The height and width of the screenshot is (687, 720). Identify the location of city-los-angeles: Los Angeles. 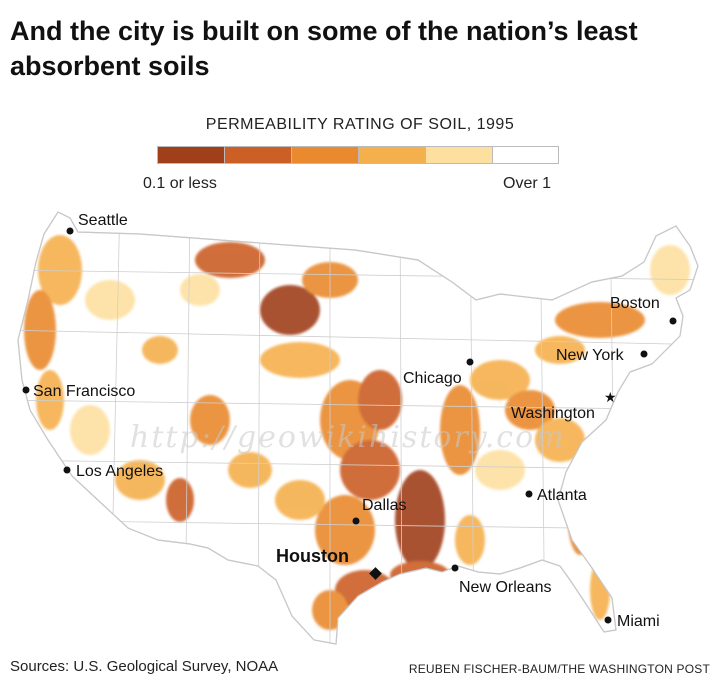
(113, 471).